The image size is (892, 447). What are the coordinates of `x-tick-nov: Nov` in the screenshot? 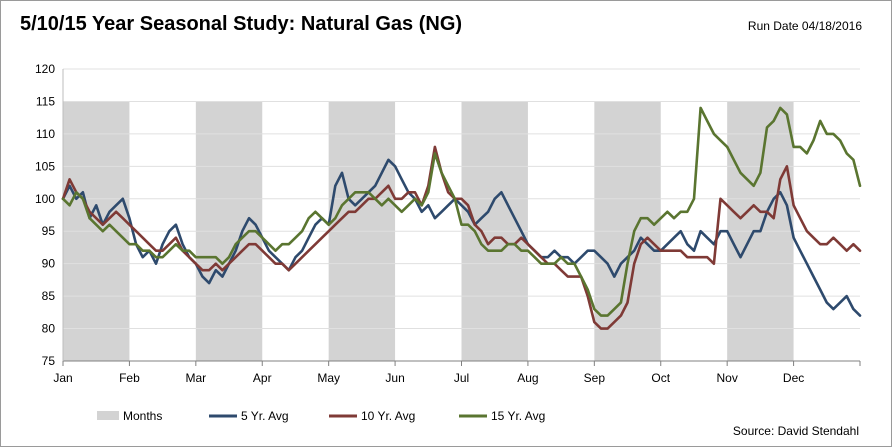 It's located at (726, 378).